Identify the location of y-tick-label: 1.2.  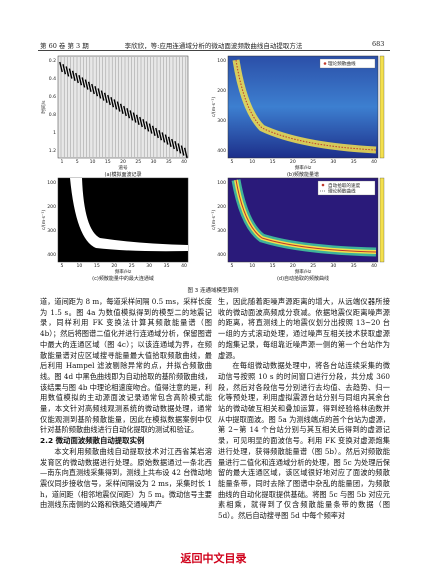
(52, 151).